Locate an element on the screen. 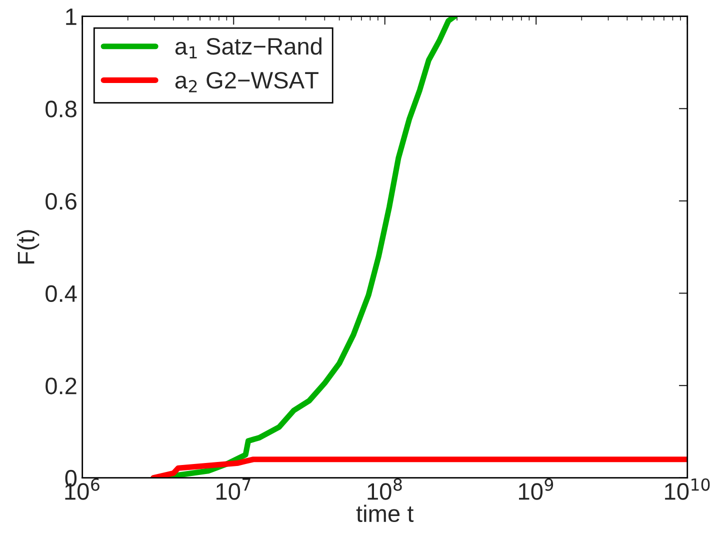 Image resolution: width=716 pixels, height=543 pixels. x-tick-label: 10$^{9}$ is located at coordinates (536, 489).